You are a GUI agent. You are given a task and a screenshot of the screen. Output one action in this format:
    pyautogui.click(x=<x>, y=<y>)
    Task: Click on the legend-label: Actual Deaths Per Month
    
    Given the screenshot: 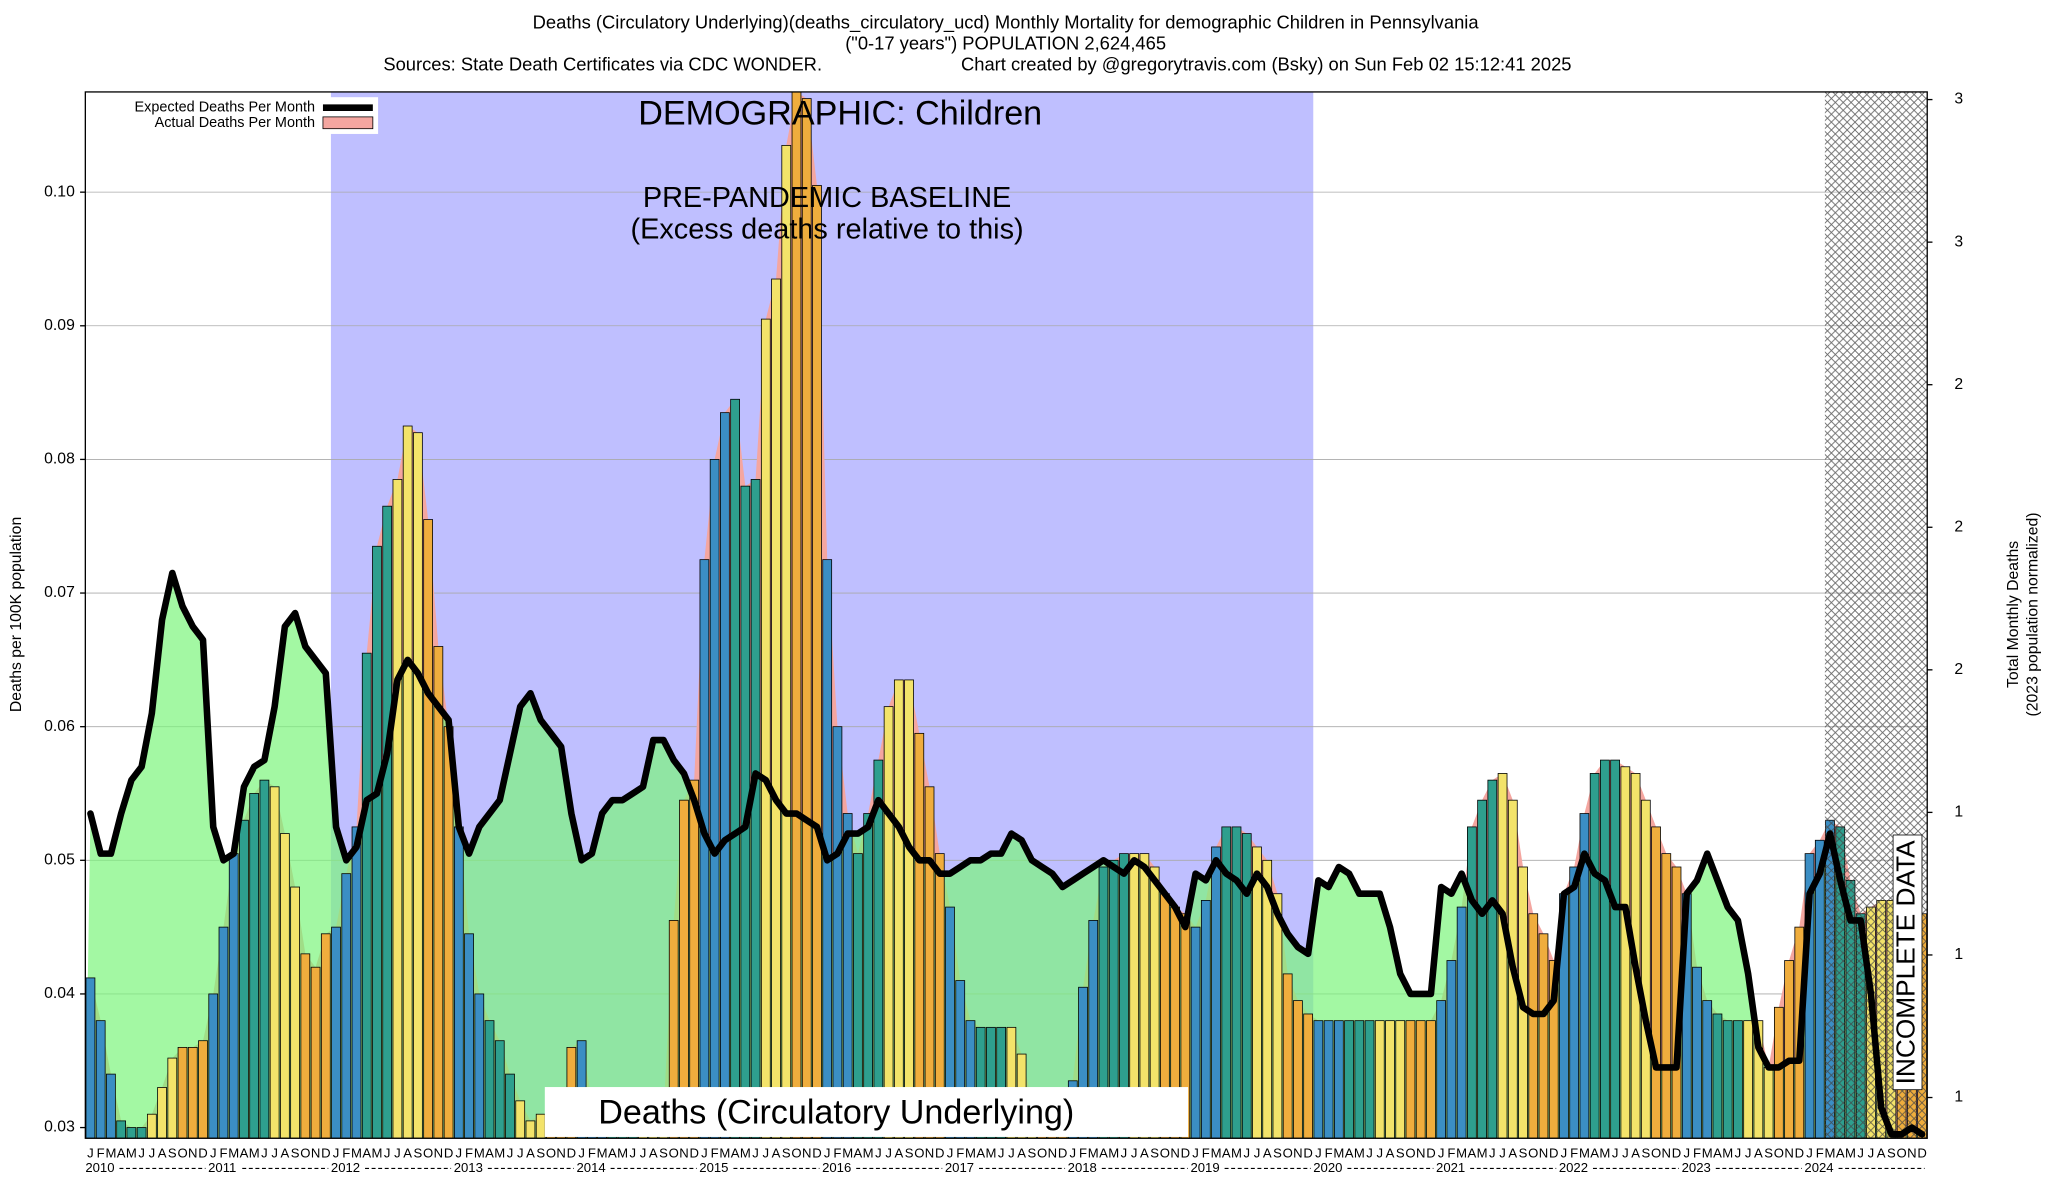 What is the action you would take?
    pyautogui.click(x=235, y=123)
    